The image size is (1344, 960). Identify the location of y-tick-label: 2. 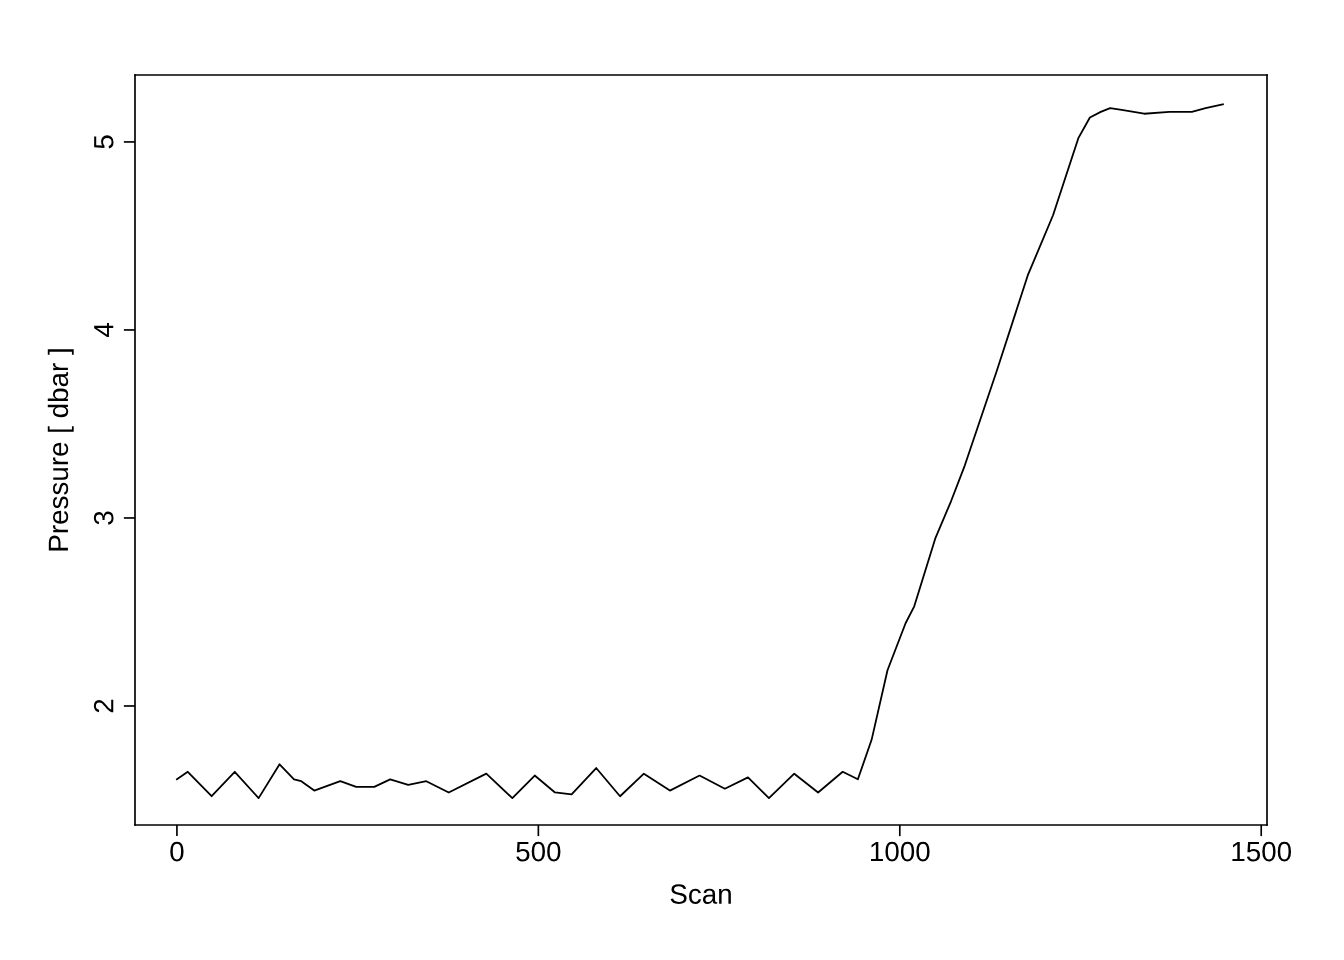
(103, 706).